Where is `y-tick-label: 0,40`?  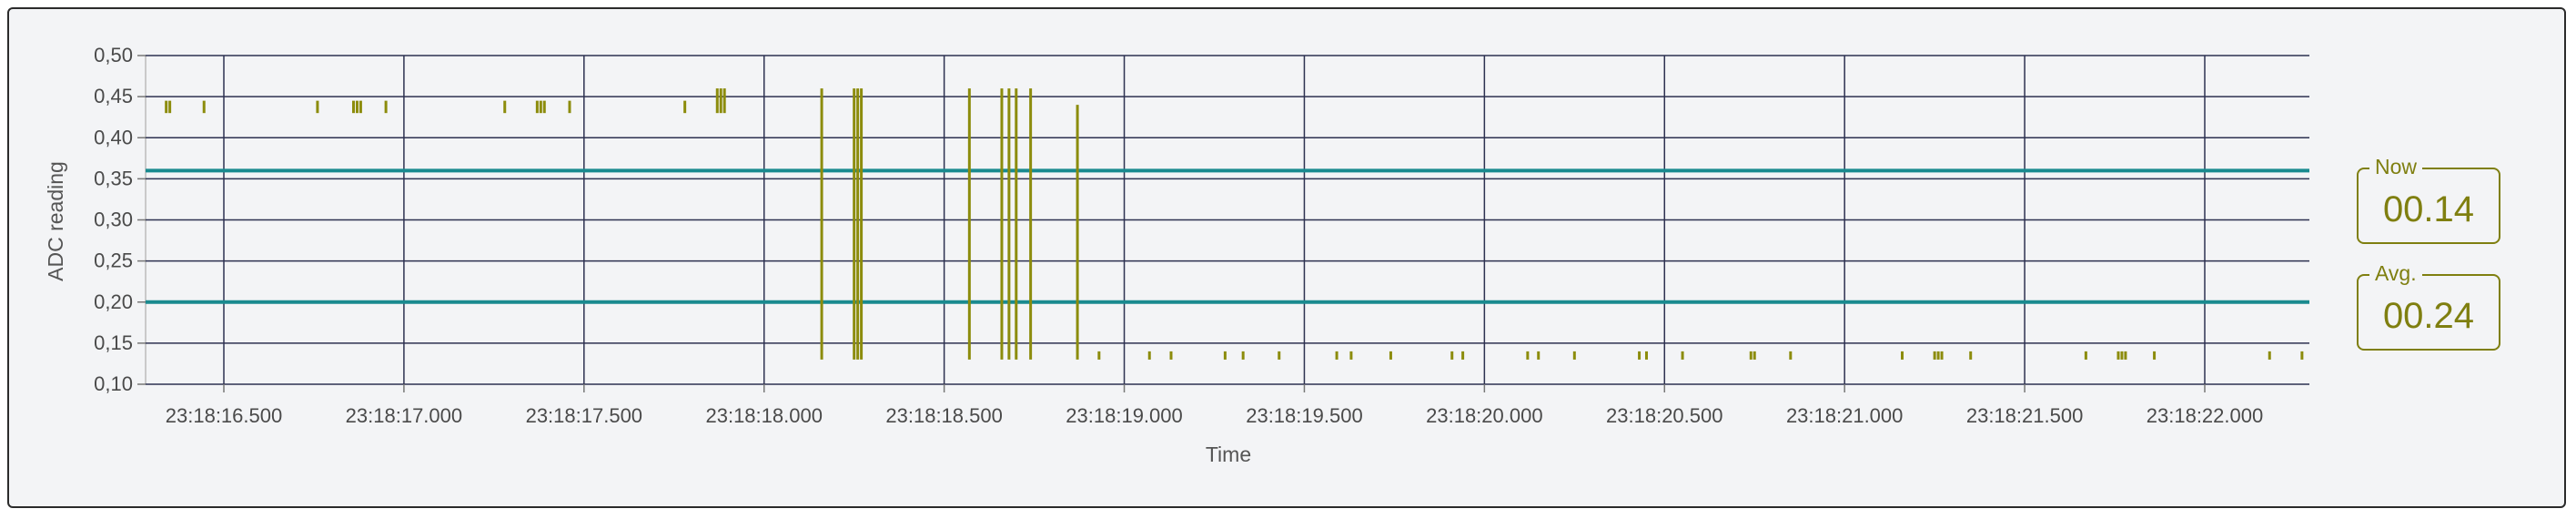 y-tick-label: 0,40 is located at coordinates (113, 137).